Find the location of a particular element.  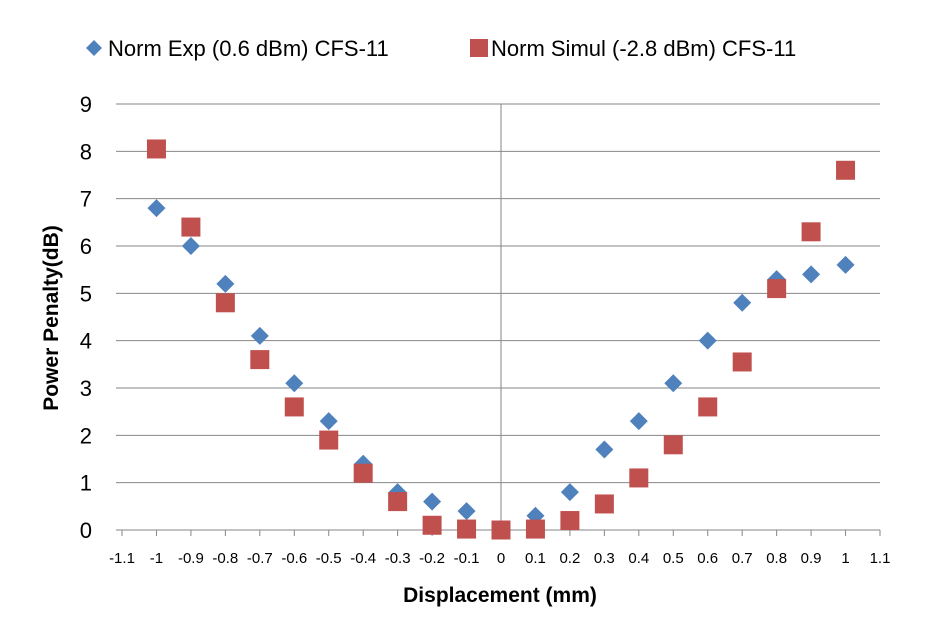

x-tick-label: -0.5 is located at coordinates (329, 558).